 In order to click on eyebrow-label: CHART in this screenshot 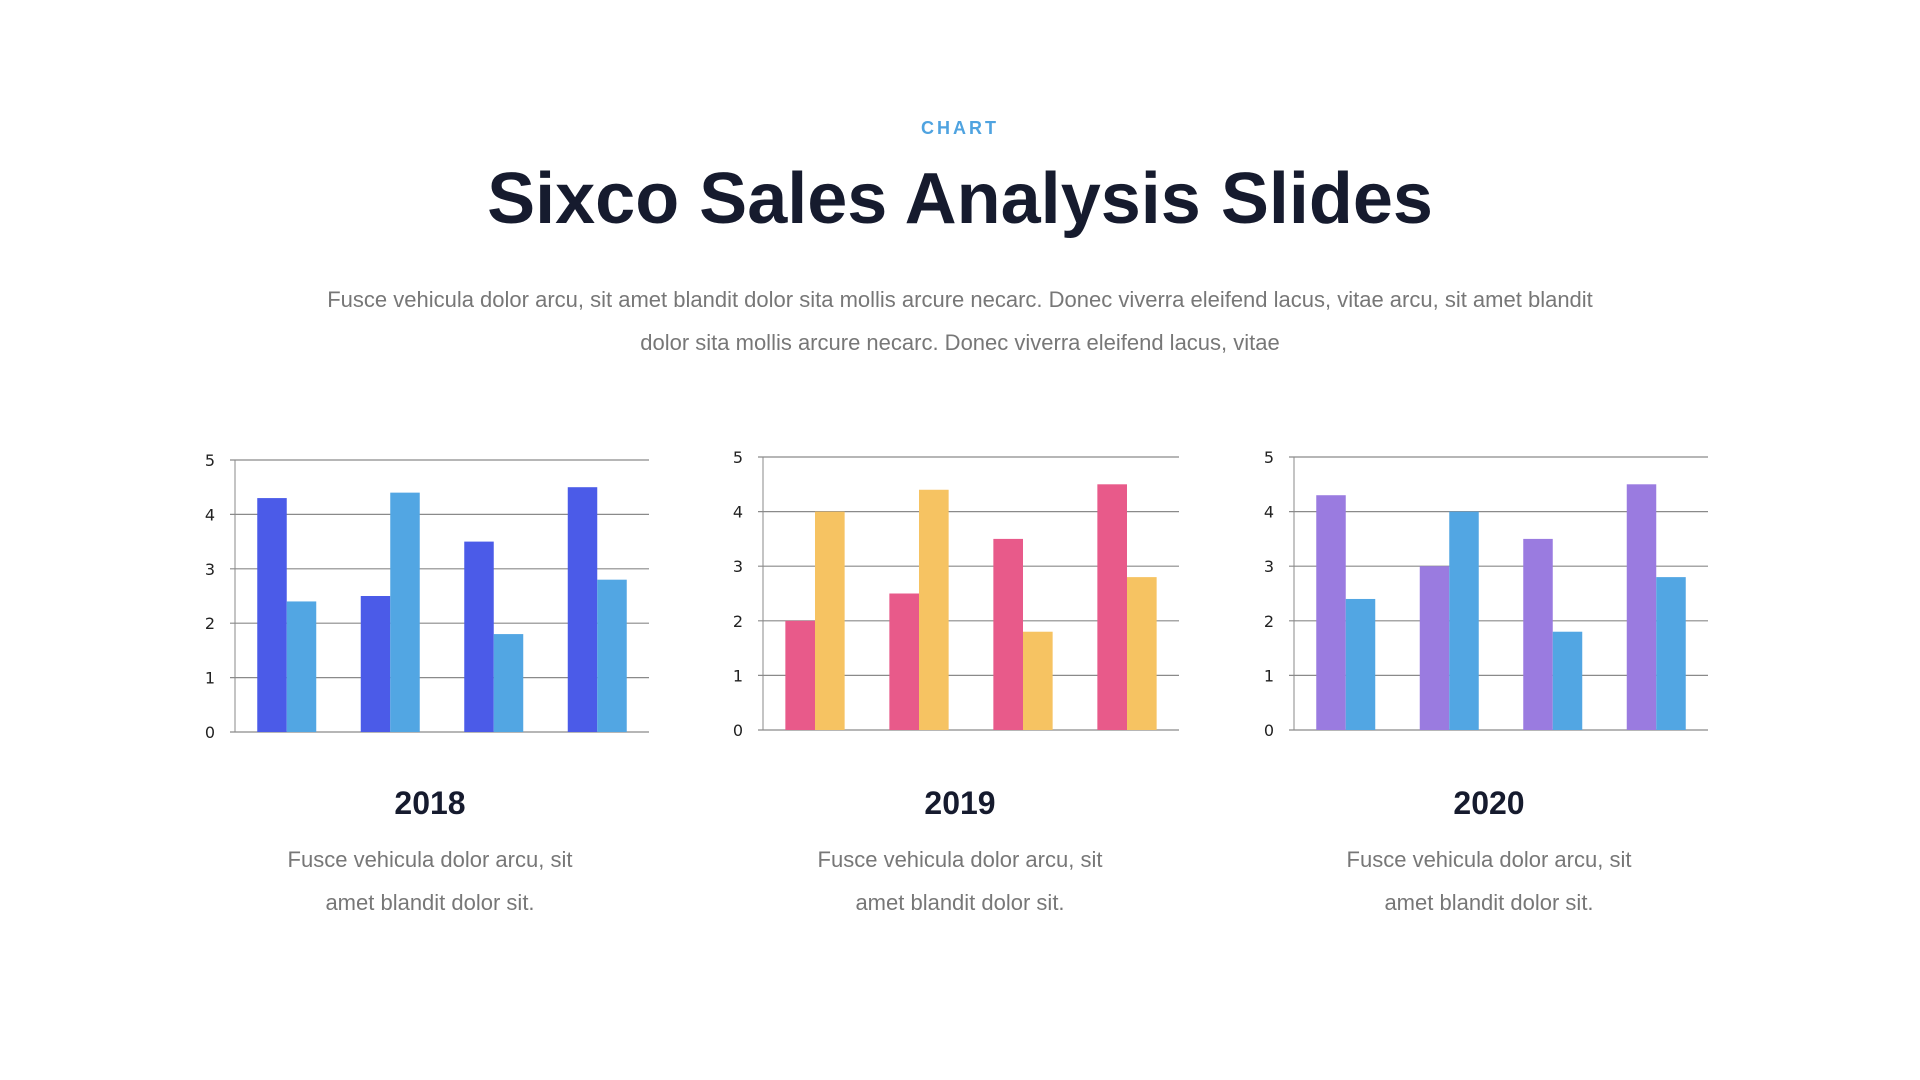, I will do `click(960, 128)`.